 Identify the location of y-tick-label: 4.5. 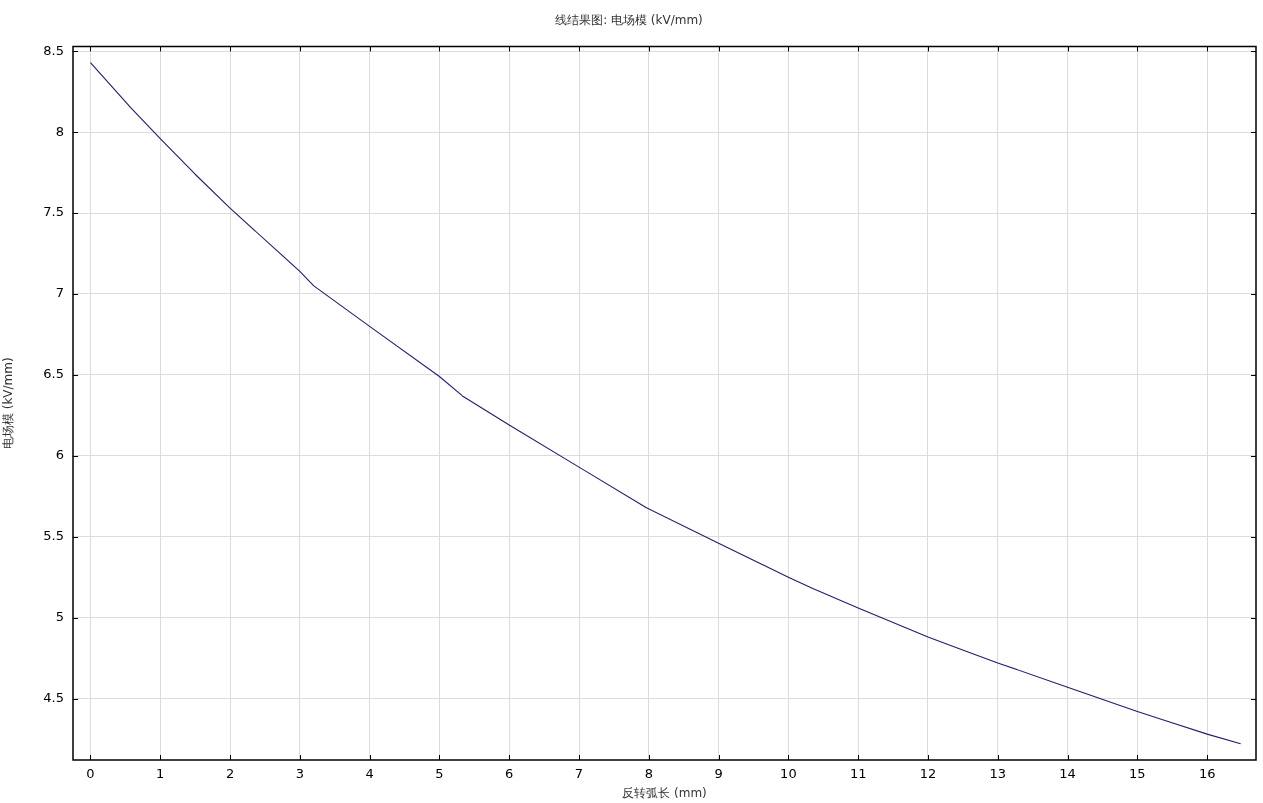
(53, 697).